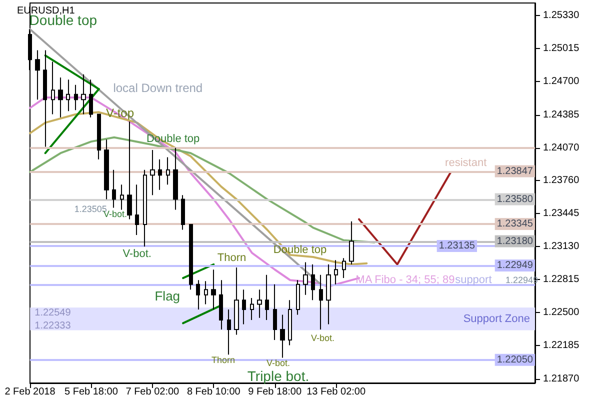  What do you see at coordinates (561, 246) in the screenshot?
I see `y-tick-label: 1.23130` at bounding box center [561, 246].